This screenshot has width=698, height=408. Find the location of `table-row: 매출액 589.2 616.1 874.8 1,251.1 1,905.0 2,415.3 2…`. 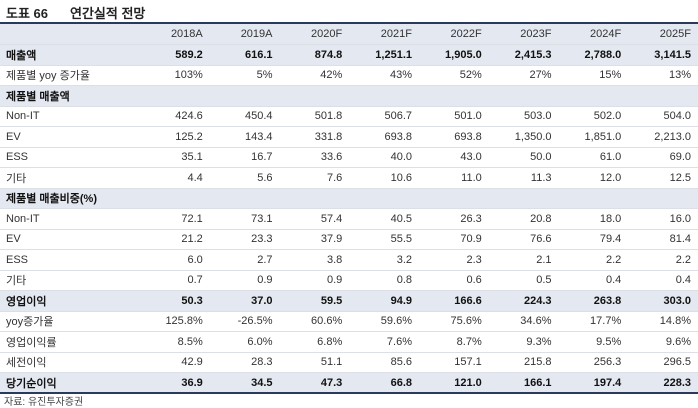

table-row: 매출액 589.2 616.1 874.8 1,251.1 1,905.0 2,415.3 2… is located at coordinates (349, 55).